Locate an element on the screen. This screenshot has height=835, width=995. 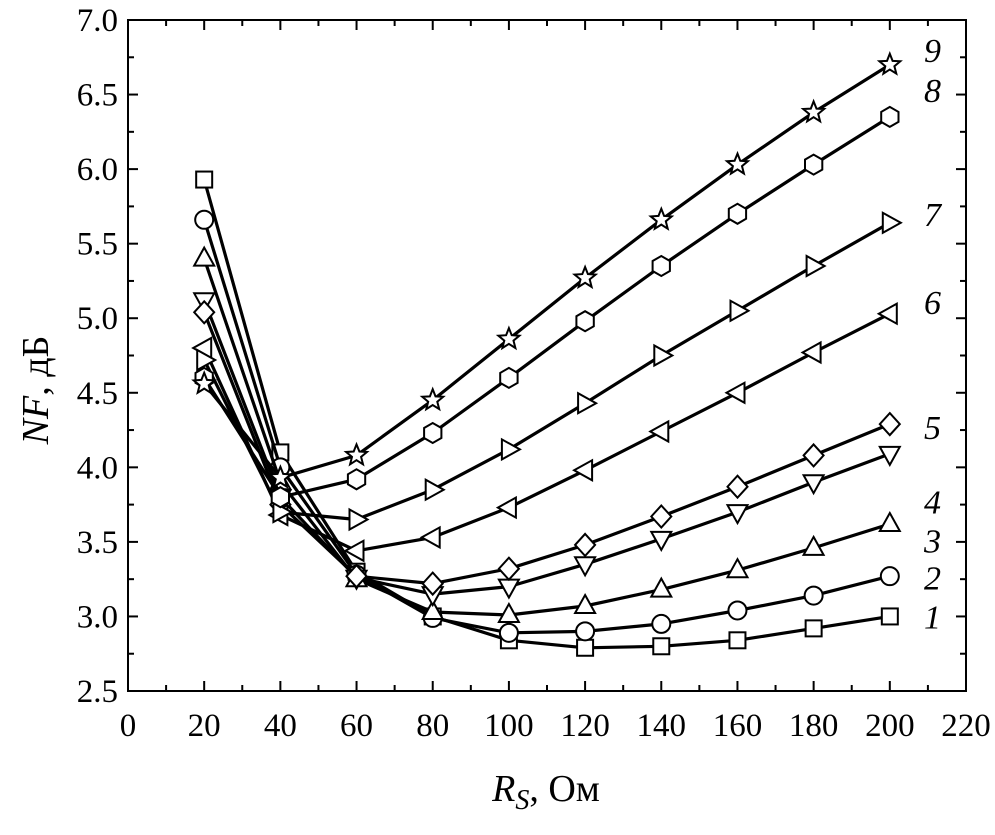
x-tick-label: 40 is located at coordinates (280, 726).